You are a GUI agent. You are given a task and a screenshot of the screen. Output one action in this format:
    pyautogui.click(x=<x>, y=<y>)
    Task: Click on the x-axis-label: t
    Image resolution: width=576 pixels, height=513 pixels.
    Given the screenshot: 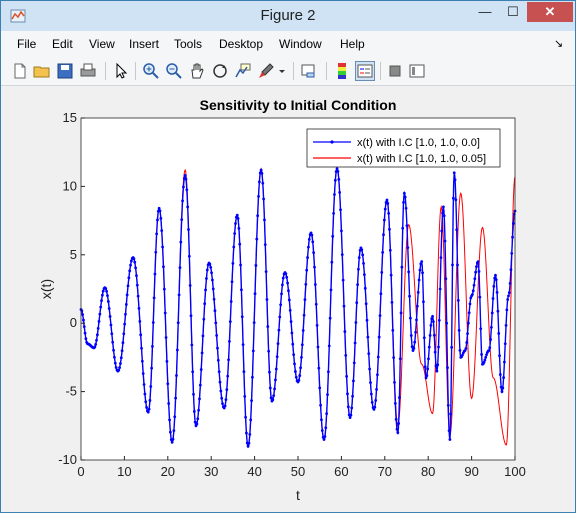 What is the action you would take?
    pyautogui.click(x=298, y=495)
    